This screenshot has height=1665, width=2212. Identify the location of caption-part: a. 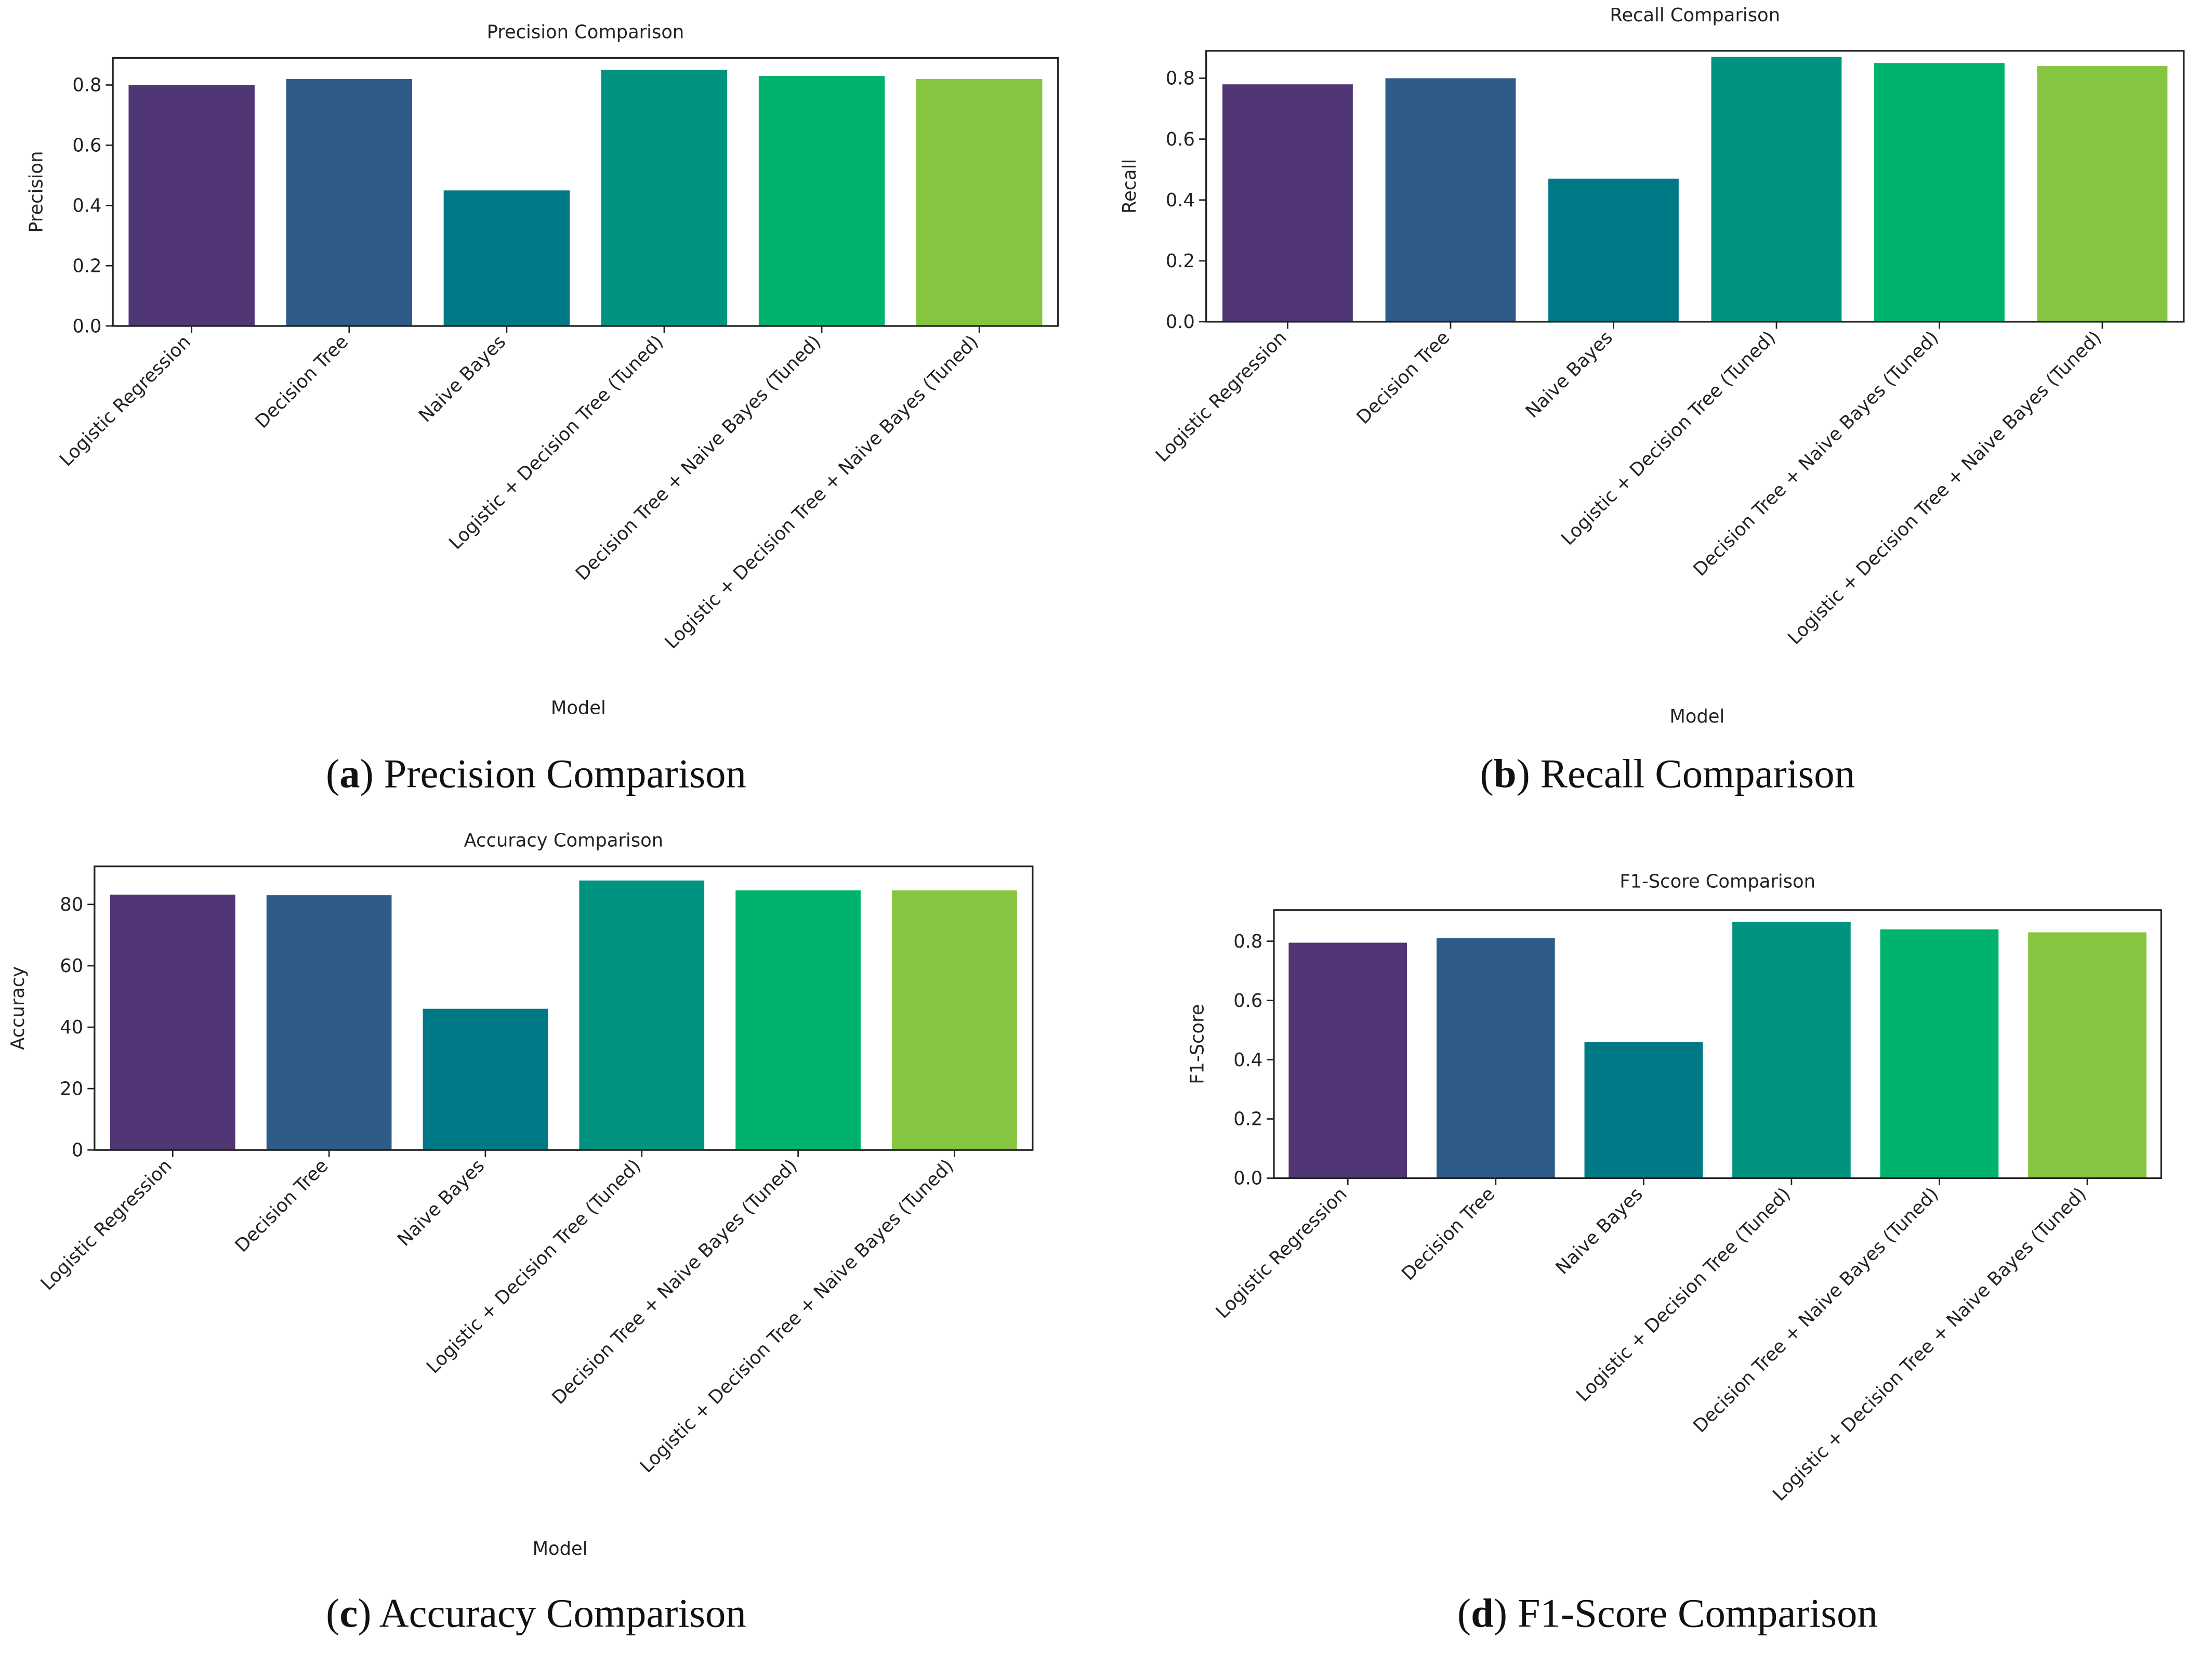
(349, 774).